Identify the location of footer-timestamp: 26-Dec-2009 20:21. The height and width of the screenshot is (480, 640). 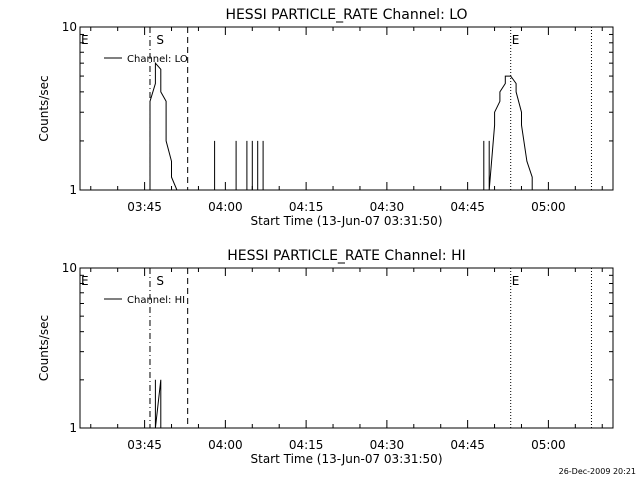
(597, 471).